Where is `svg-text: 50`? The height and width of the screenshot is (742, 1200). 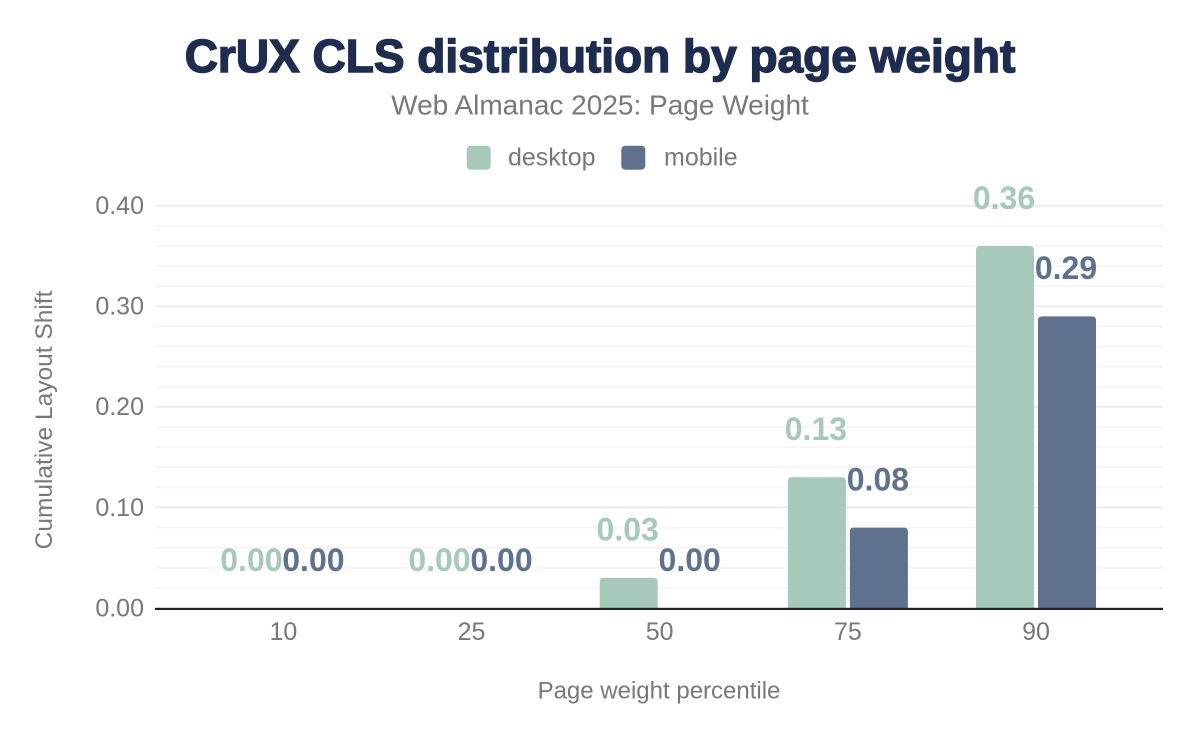 svg-text: 50 is located at coordinates (660, 632).